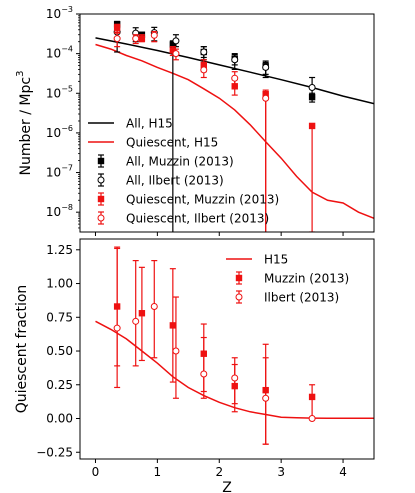 The width and height of the screenshot is (415, 493). What do you see at coordinates (172, 143) in the screenshot?
I see `legend-label: Quiescent, H15` at bounding box center [172, 143].